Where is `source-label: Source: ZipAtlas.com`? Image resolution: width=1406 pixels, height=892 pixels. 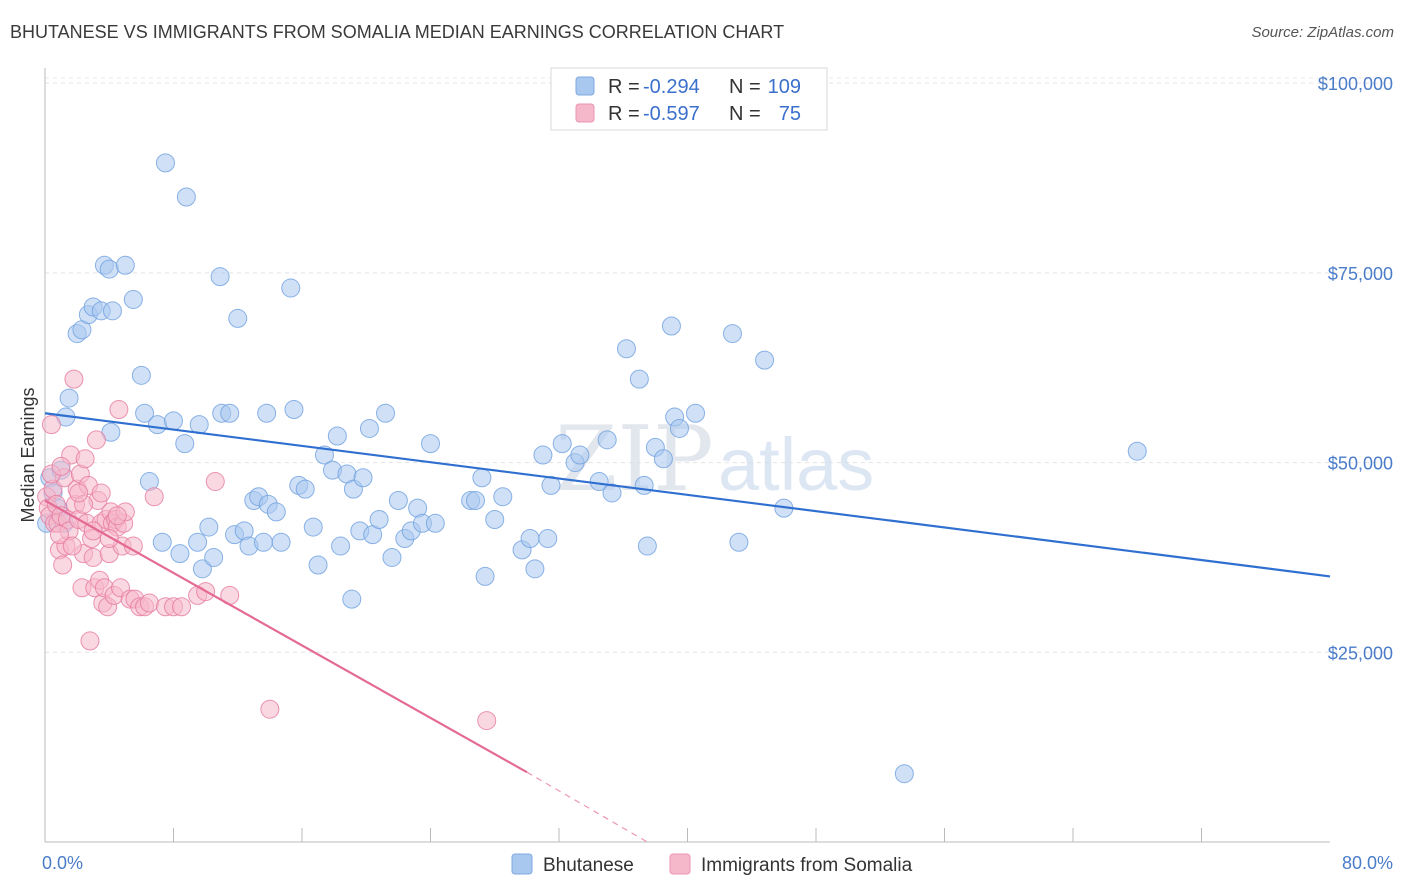 source-label: Source: ZipAtlas.com is located at coordinates (1322, 32).